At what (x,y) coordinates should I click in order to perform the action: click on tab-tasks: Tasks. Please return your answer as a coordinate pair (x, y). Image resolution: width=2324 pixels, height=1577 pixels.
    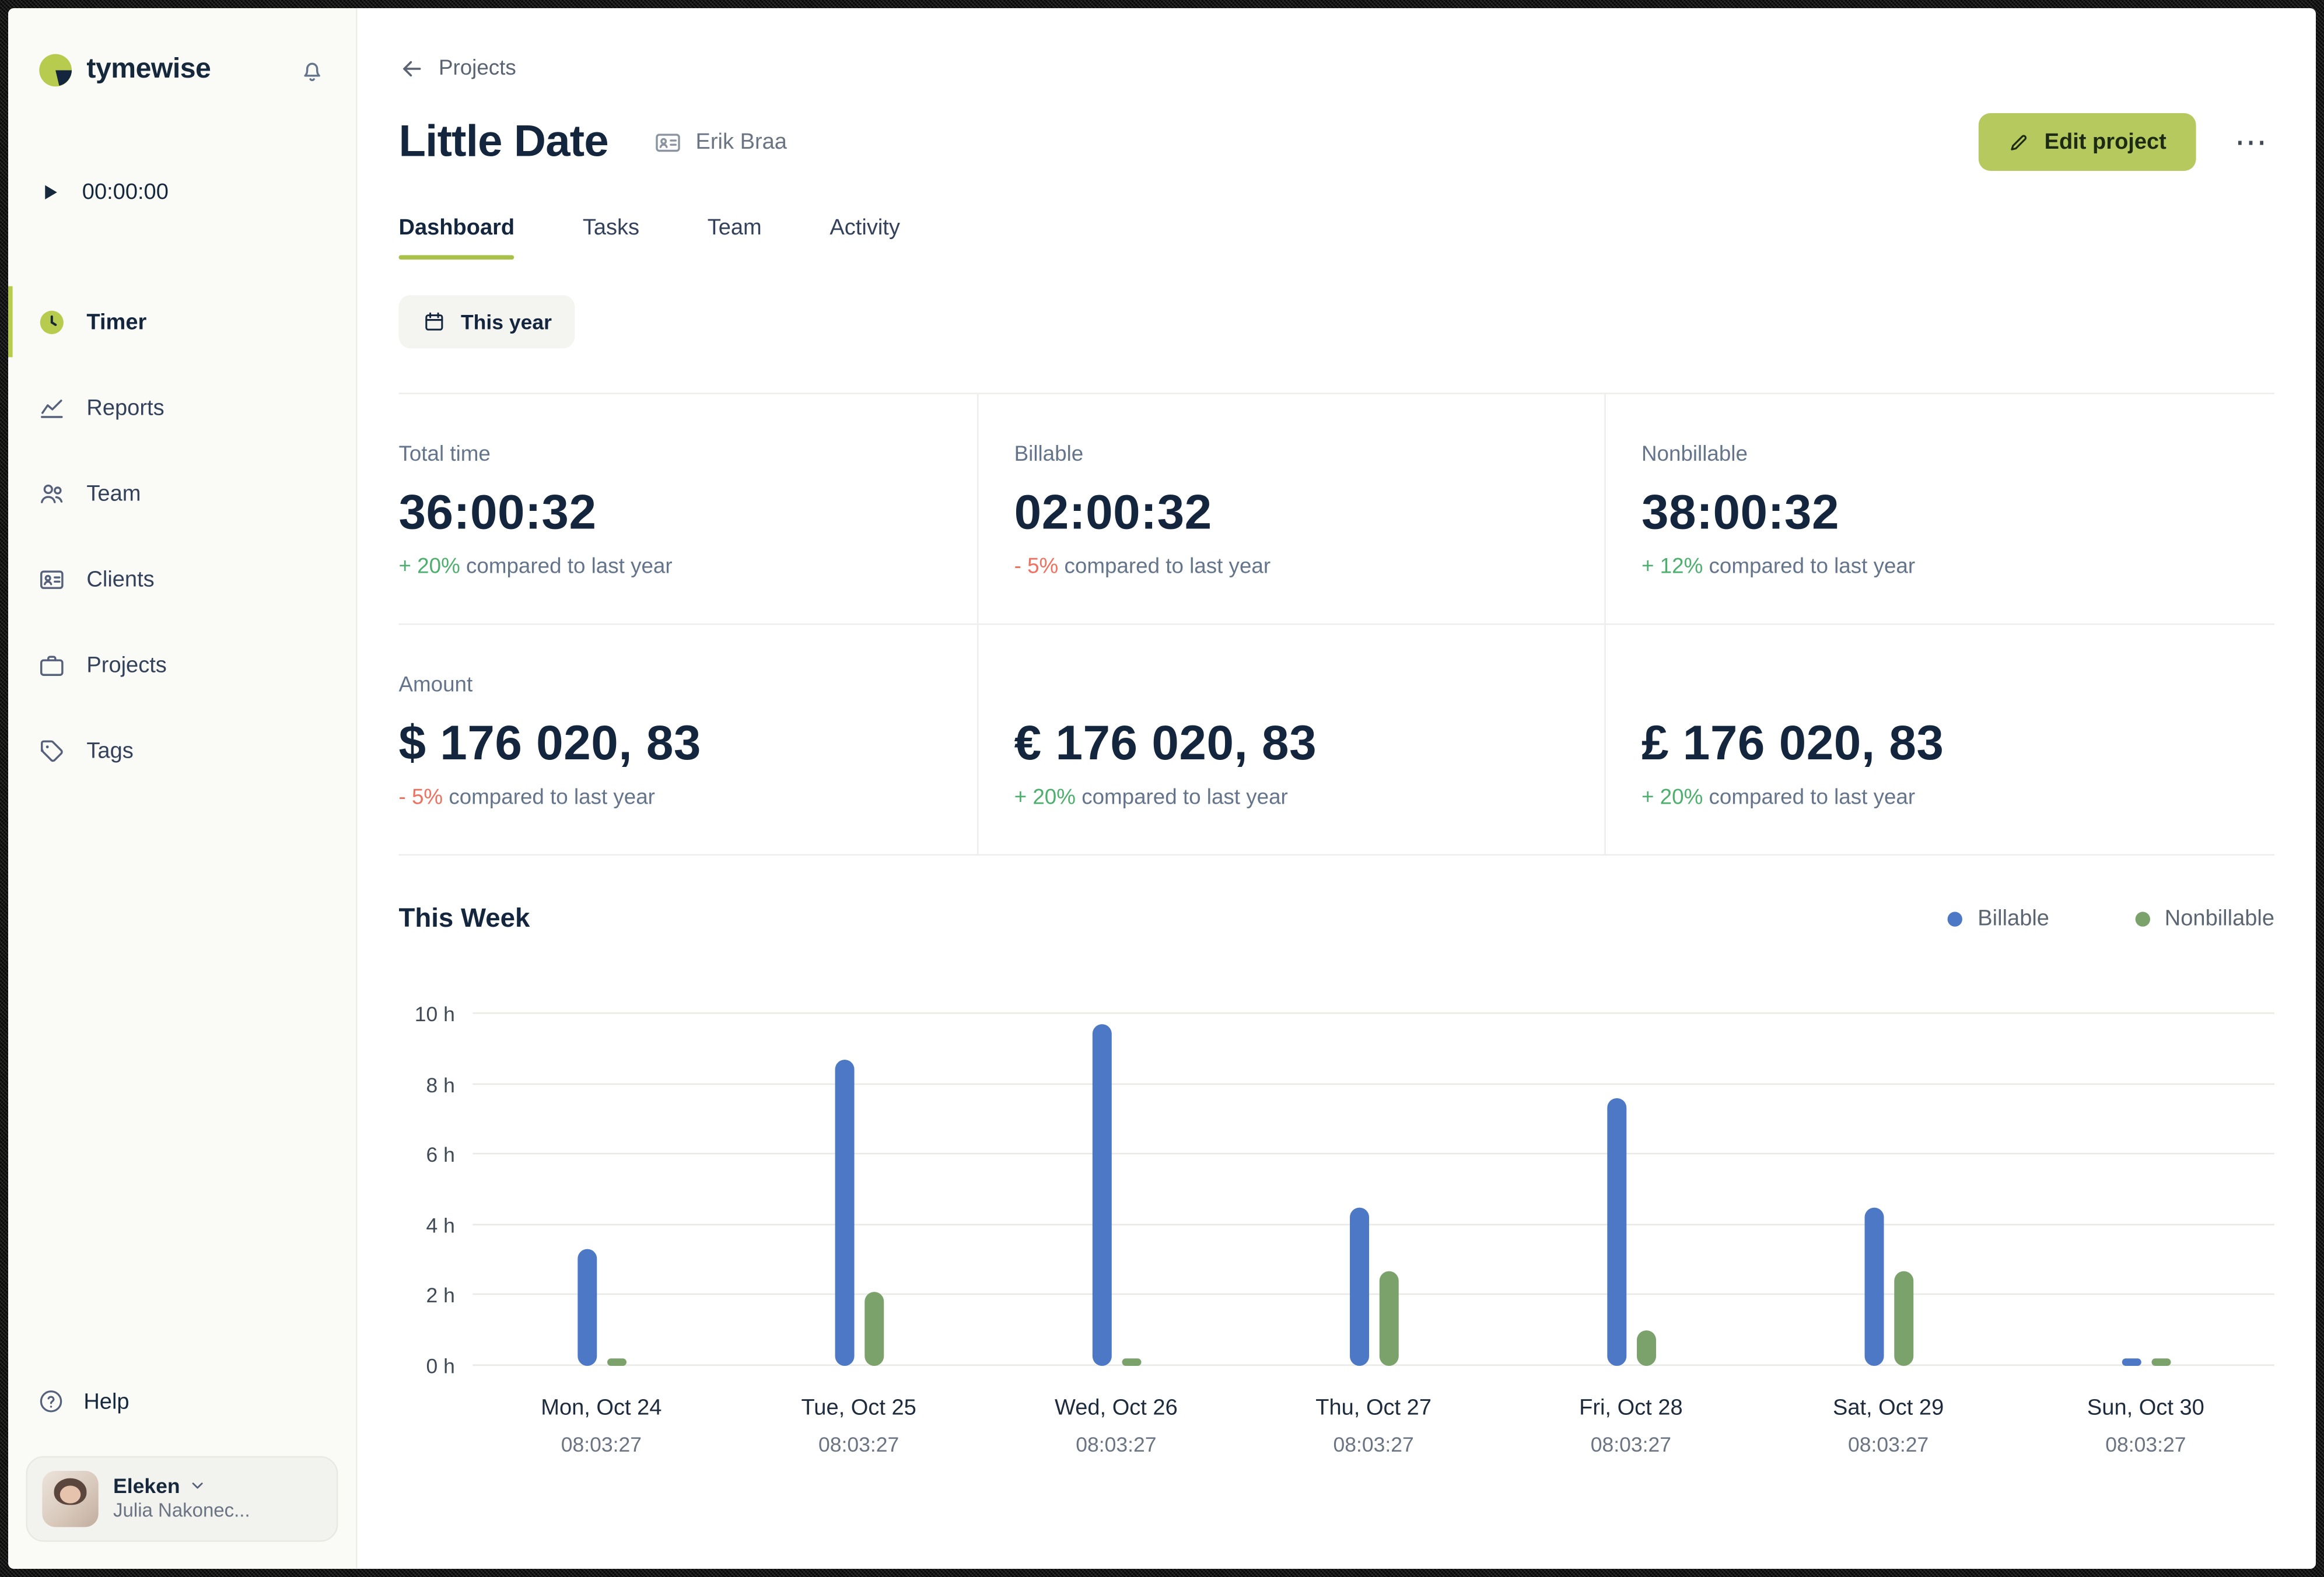
    Looking at the image, I should click on (611, 228).